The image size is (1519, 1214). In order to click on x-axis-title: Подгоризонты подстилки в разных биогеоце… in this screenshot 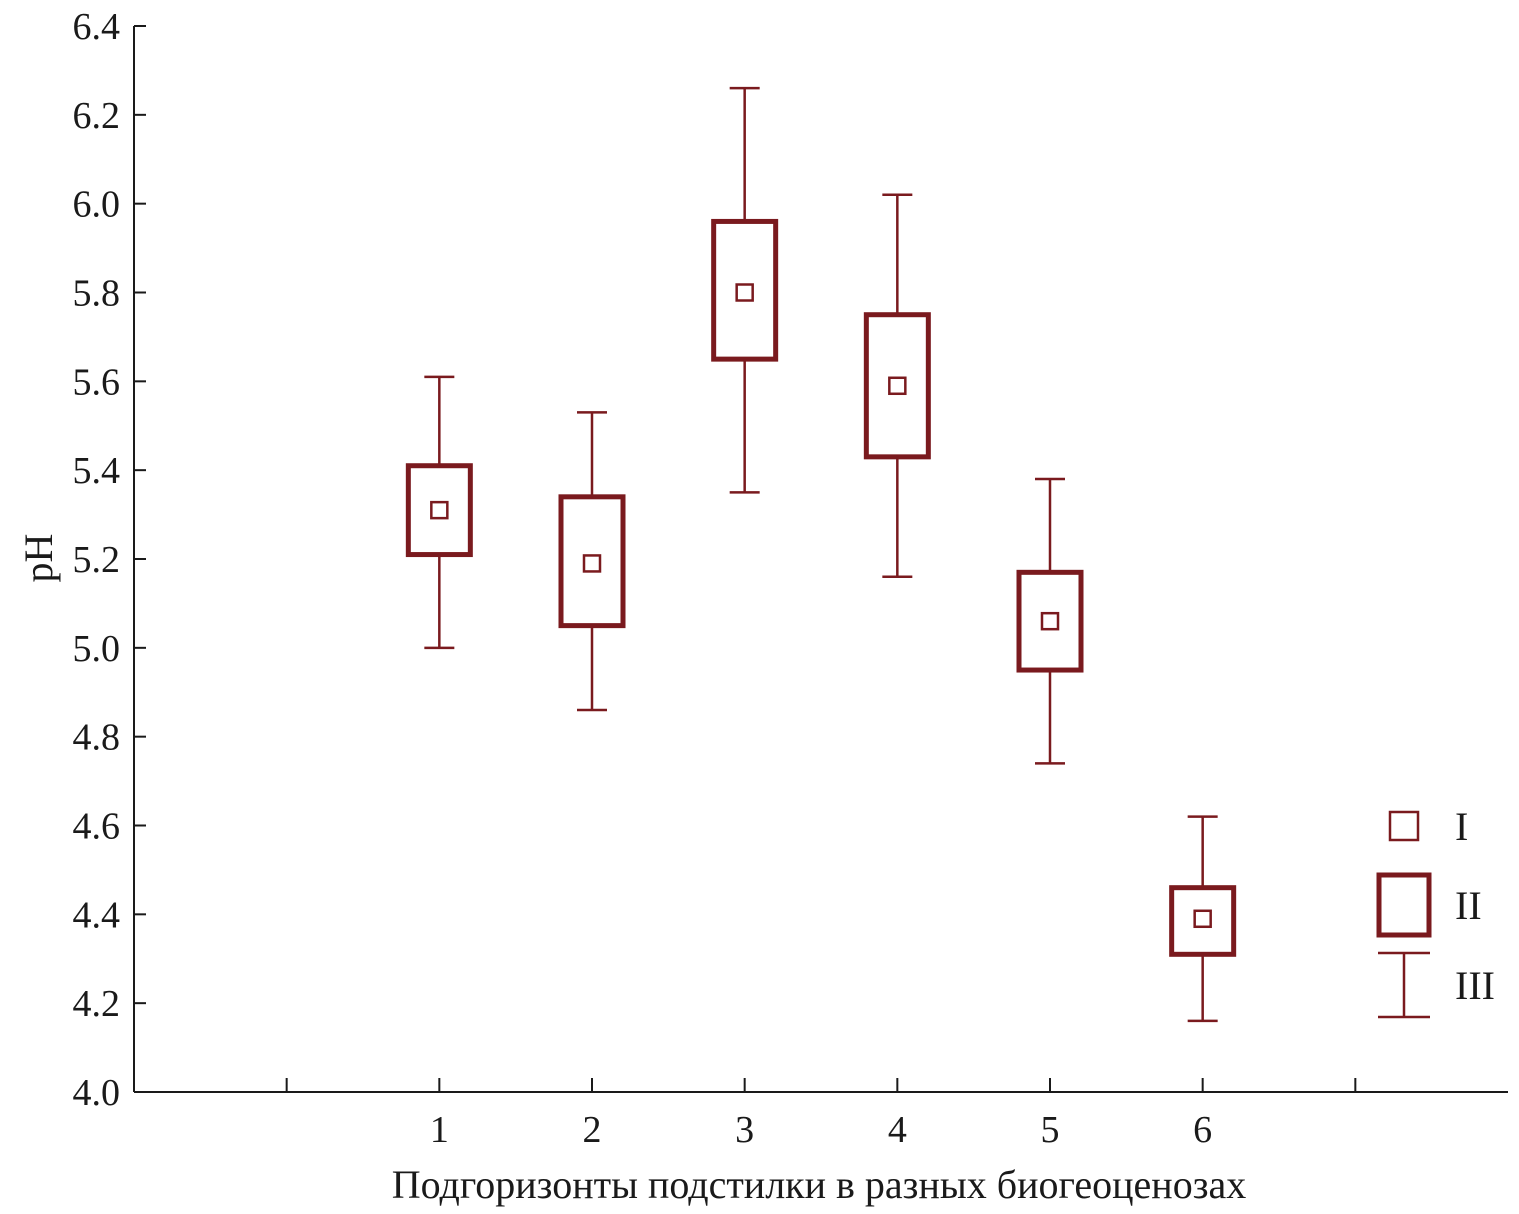, I will do `click(819, 1184)`.